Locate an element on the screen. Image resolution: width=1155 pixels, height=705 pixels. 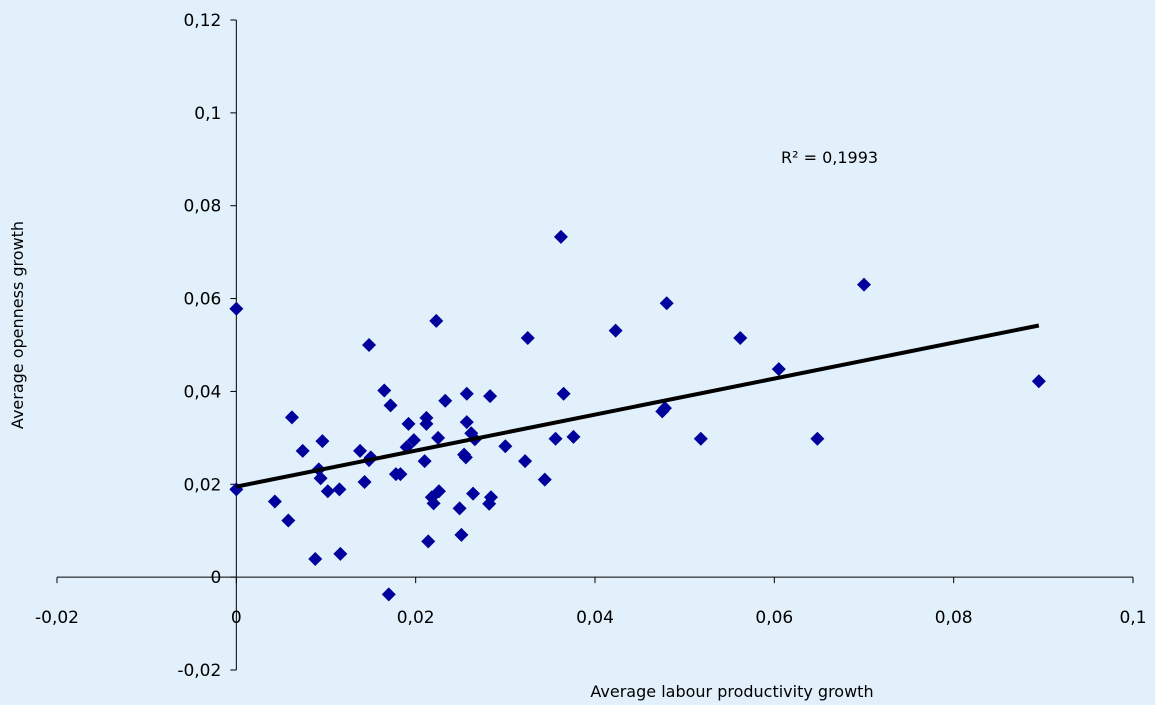
y-ticks: -0,02 0 0,02 0,04 0,06 0,08 0,1 0,12 is located at coordinates (207, 346).